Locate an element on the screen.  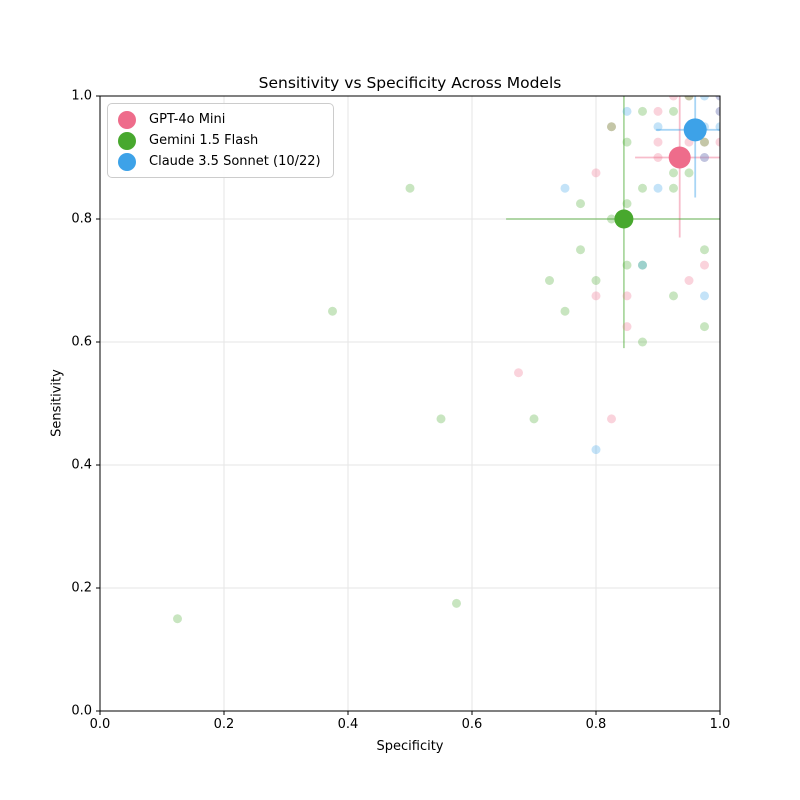
y-tick-label: 0.0 is located at coordinates (81, 711).